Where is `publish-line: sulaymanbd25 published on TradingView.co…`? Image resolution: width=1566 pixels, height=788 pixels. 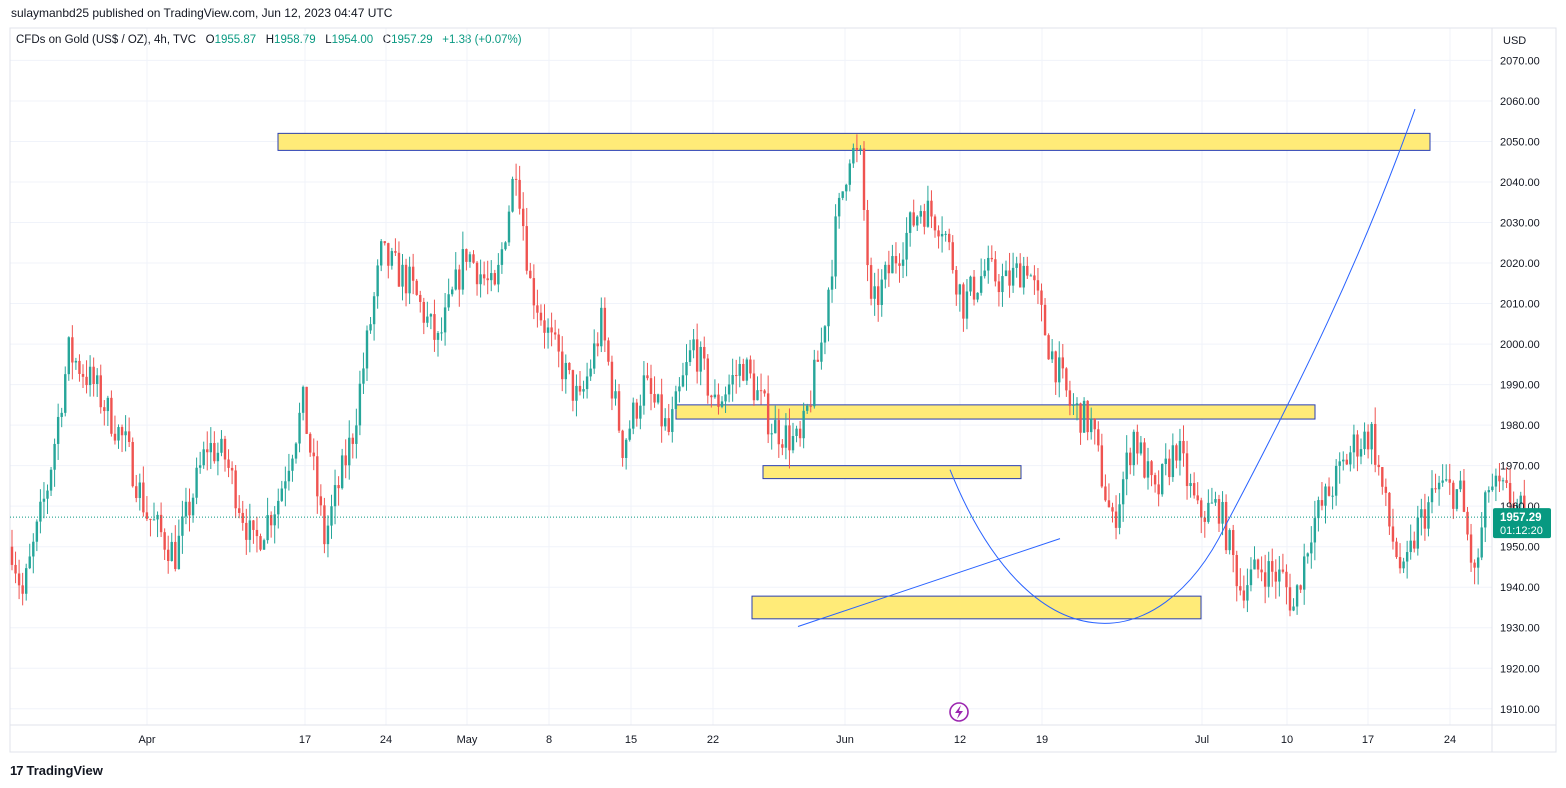
publish-line: sulaymanbd25 published on TradingView.co… is located at coordinates (202, 13).